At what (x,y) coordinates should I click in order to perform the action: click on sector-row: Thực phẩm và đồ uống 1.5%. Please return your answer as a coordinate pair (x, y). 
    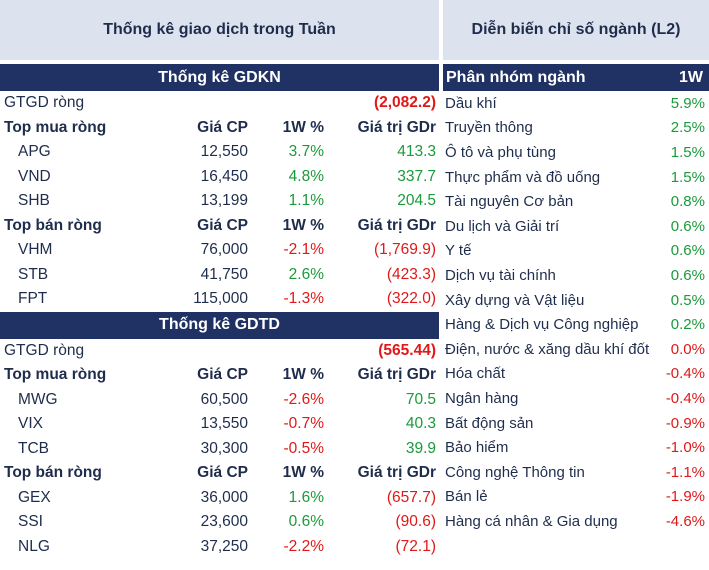
    Looking at the image, I should click on (576, 177).